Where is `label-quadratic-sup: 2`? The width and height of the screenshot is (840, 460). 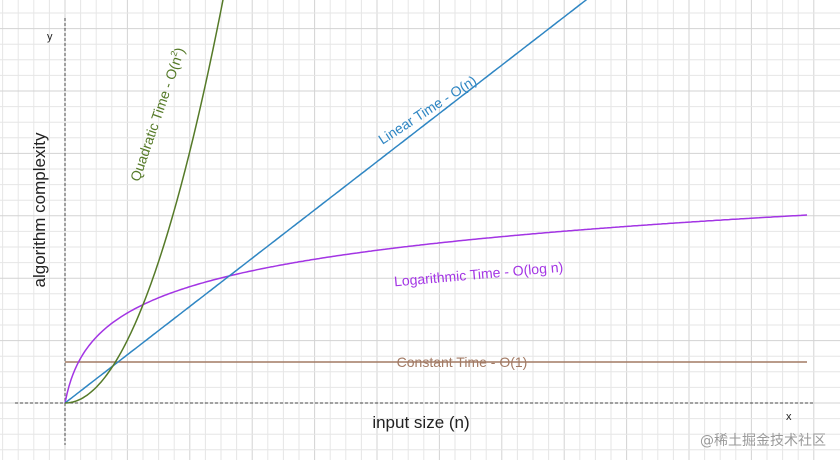 label-quadratic-sup: 2 is located at coordinates (173, 53).